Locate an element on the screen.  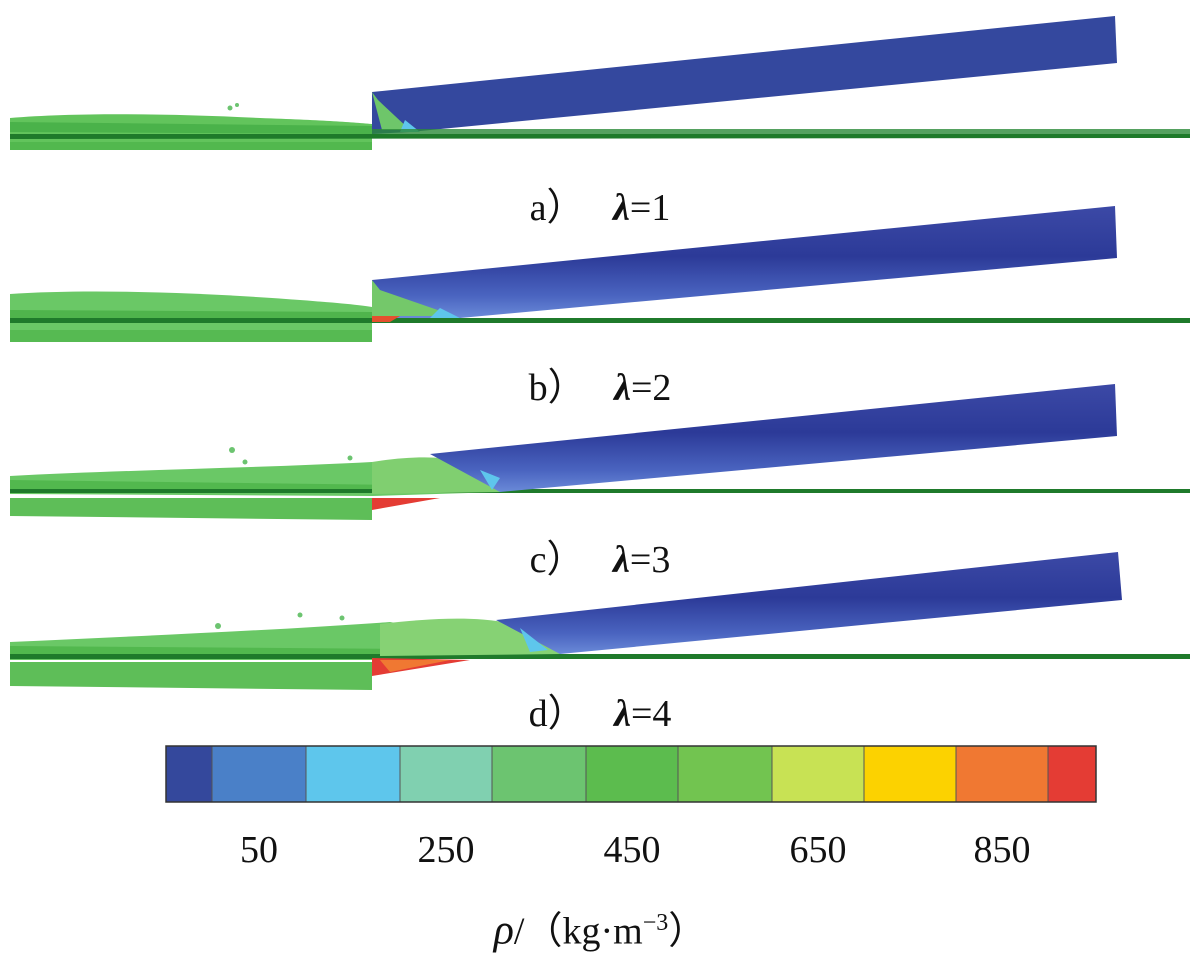
colorbar-tick-label: 50 is located at coordinates (259, 850).